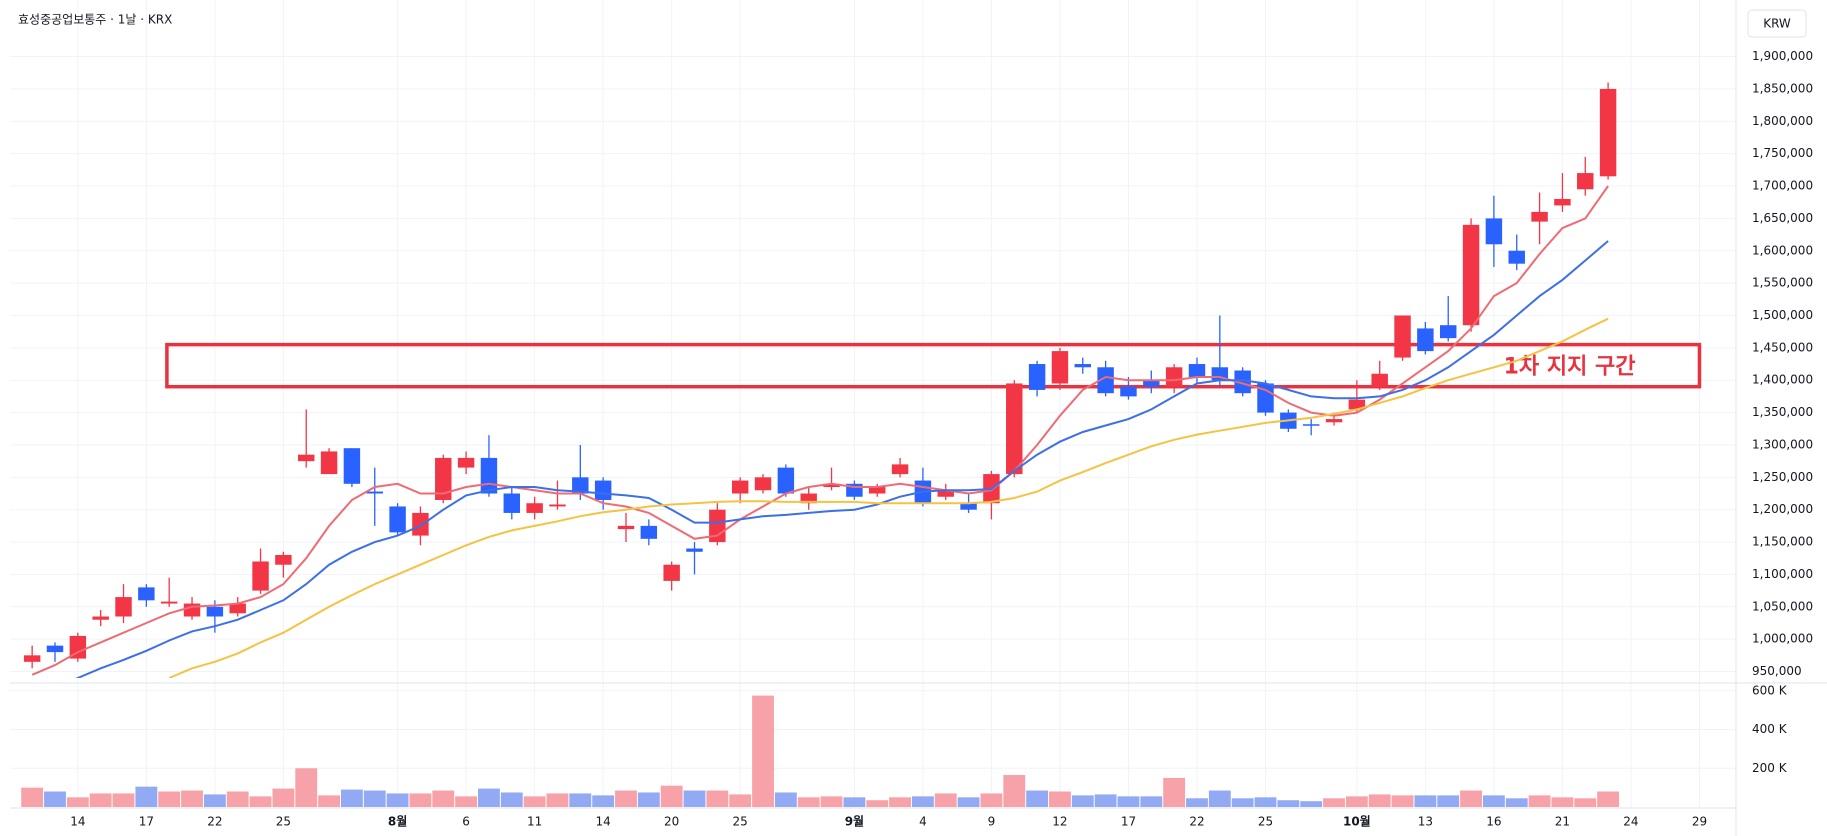 This screenshot has height=836, width=1827. Describe the element at coordinates (1782, 380) in the screenshot. I see `y-tick-label: 1,400,000` at that location.